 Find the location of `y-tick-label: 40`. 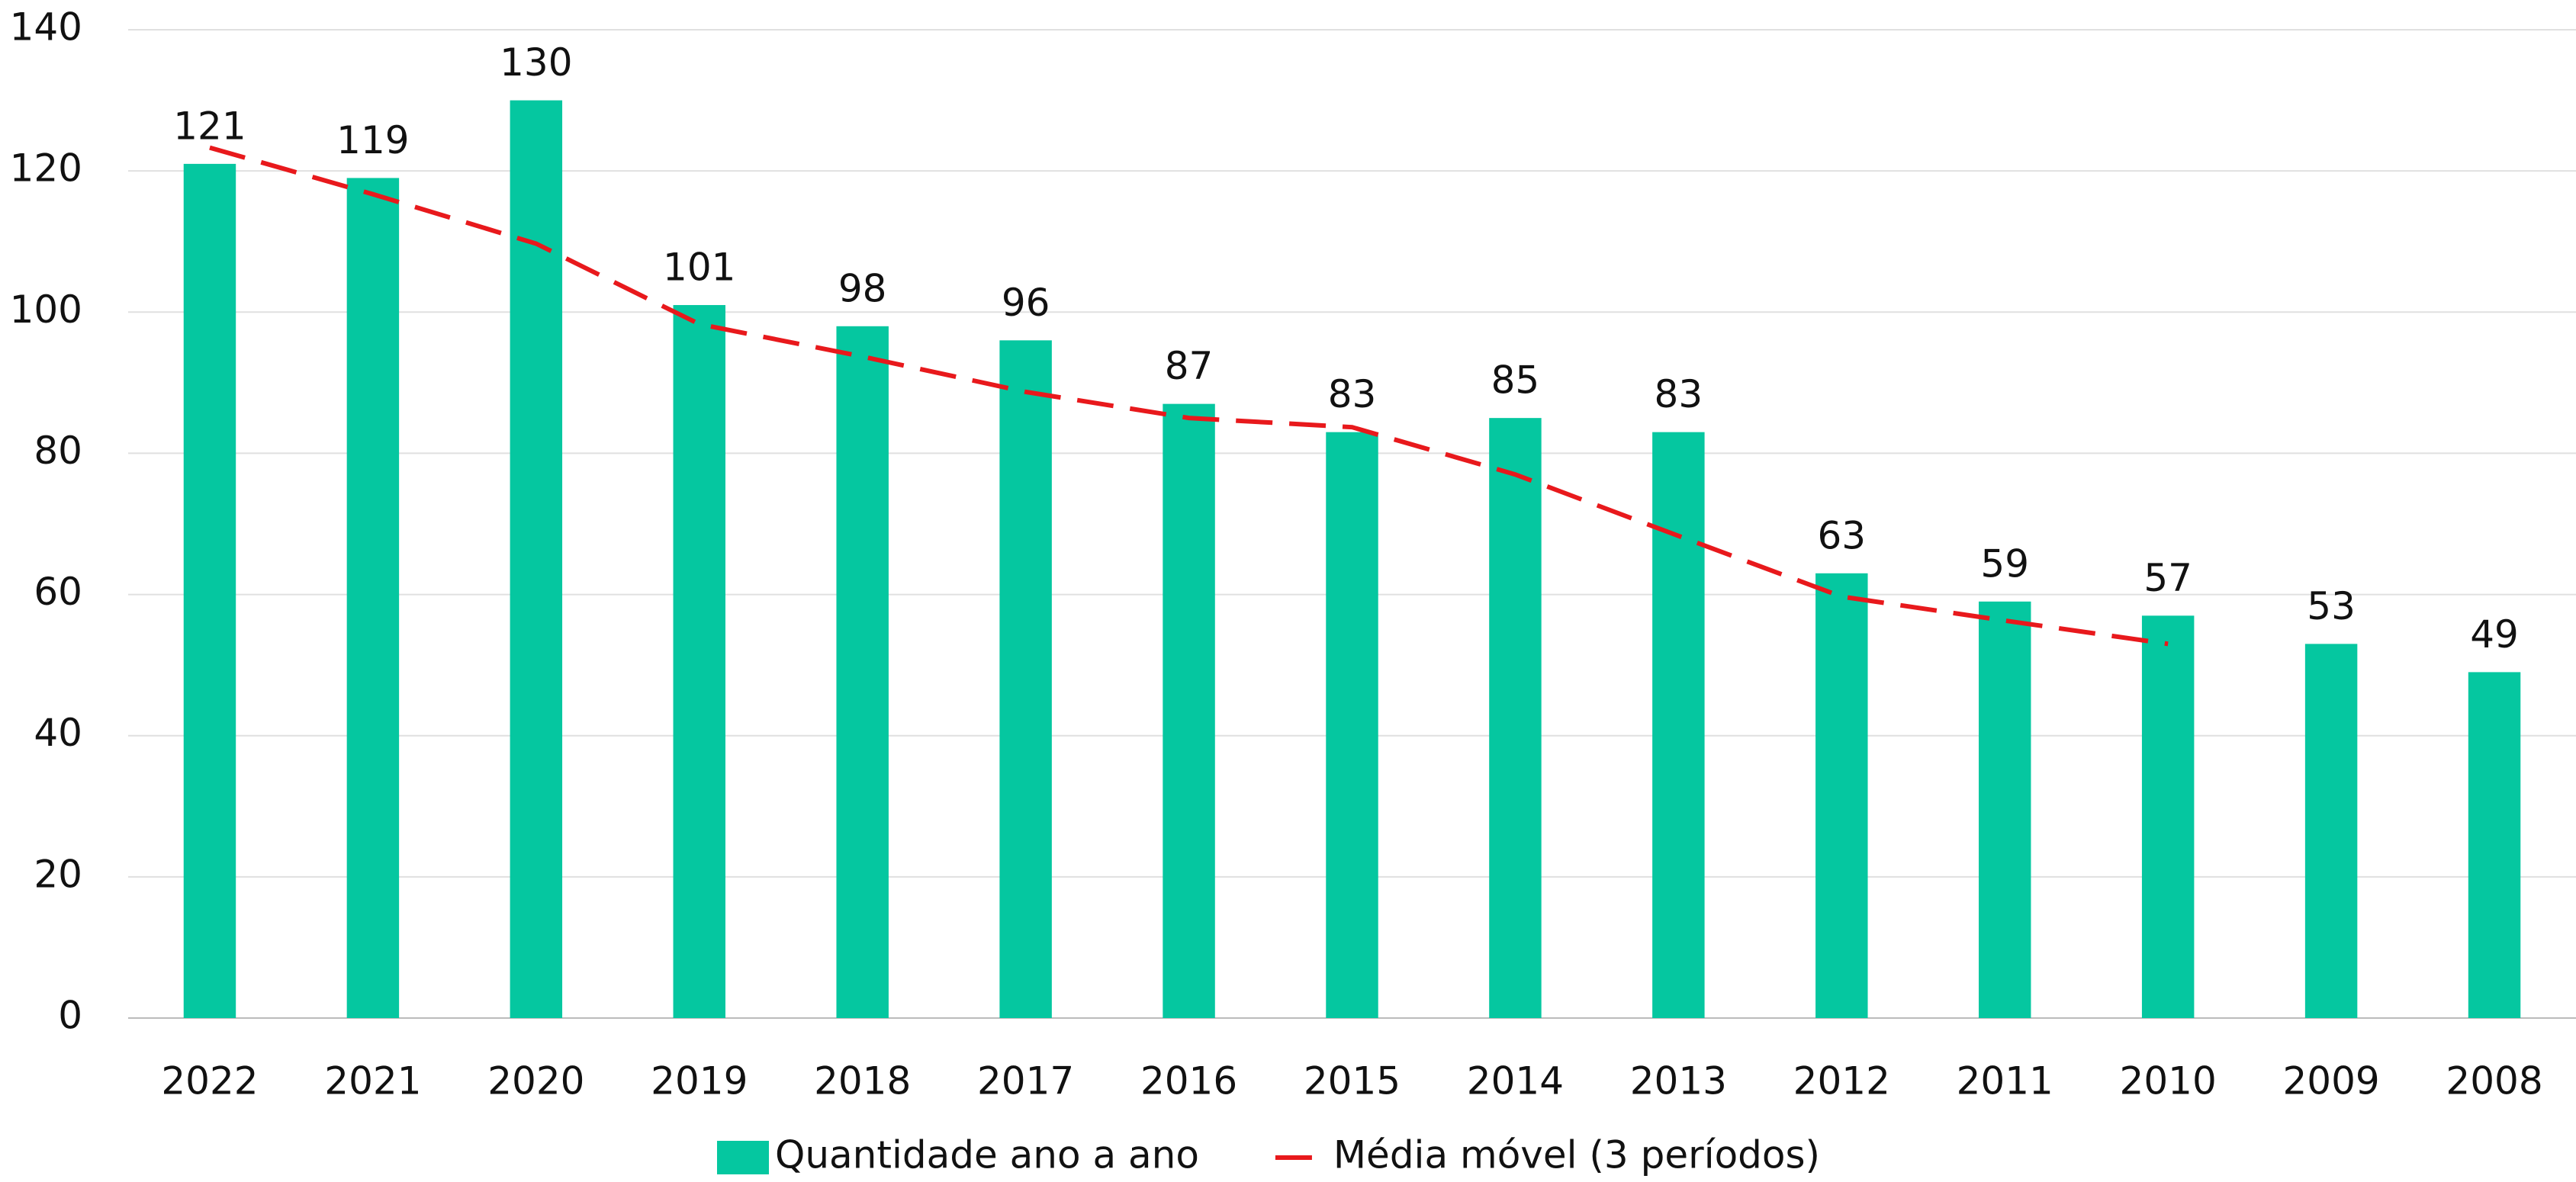

y-tick-label: 40 is located at coordinates (58, 733).